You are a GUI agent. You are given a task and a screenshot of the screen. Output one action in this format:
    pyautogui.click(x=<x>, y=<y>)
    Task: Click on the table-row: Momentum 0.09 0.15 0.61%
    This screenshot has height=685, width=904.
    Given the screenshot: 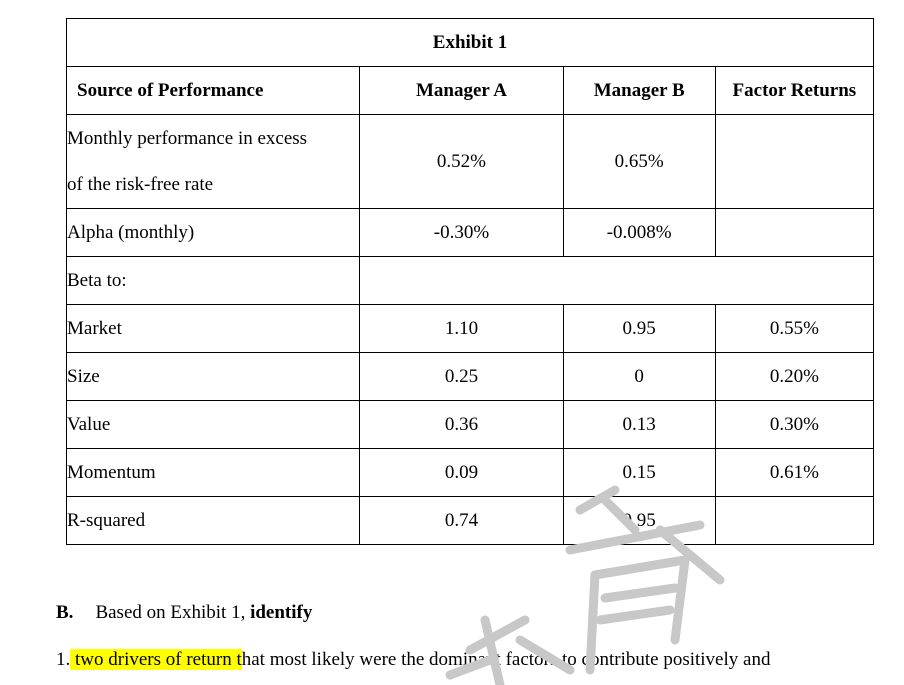 What is the action you would take?
    pyautogui.click(x=470, y=472)
    